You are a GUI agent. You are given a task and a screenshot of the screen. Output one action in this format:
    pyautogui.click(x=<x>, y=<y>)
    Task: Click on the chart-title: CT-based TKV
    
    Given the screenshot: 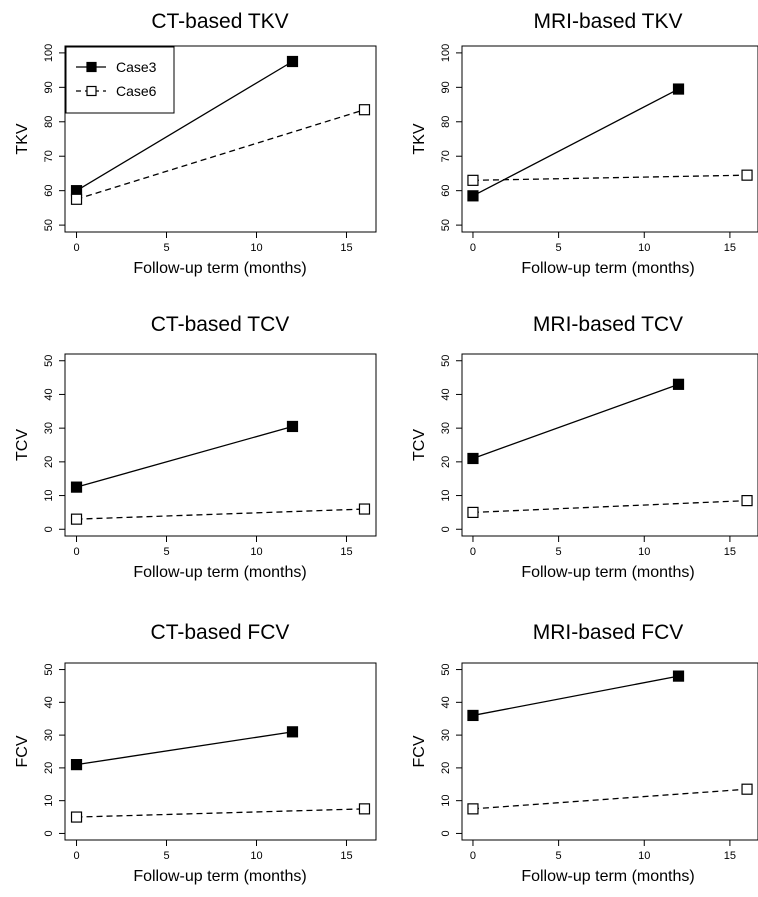 What is the action you would take?
    pyautogui.click(x=219, y=21)
    